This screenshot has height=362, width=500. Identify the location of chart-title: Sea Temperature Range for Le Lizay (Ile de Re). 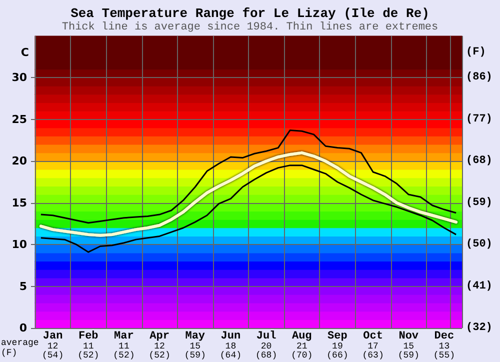
(250, 13).